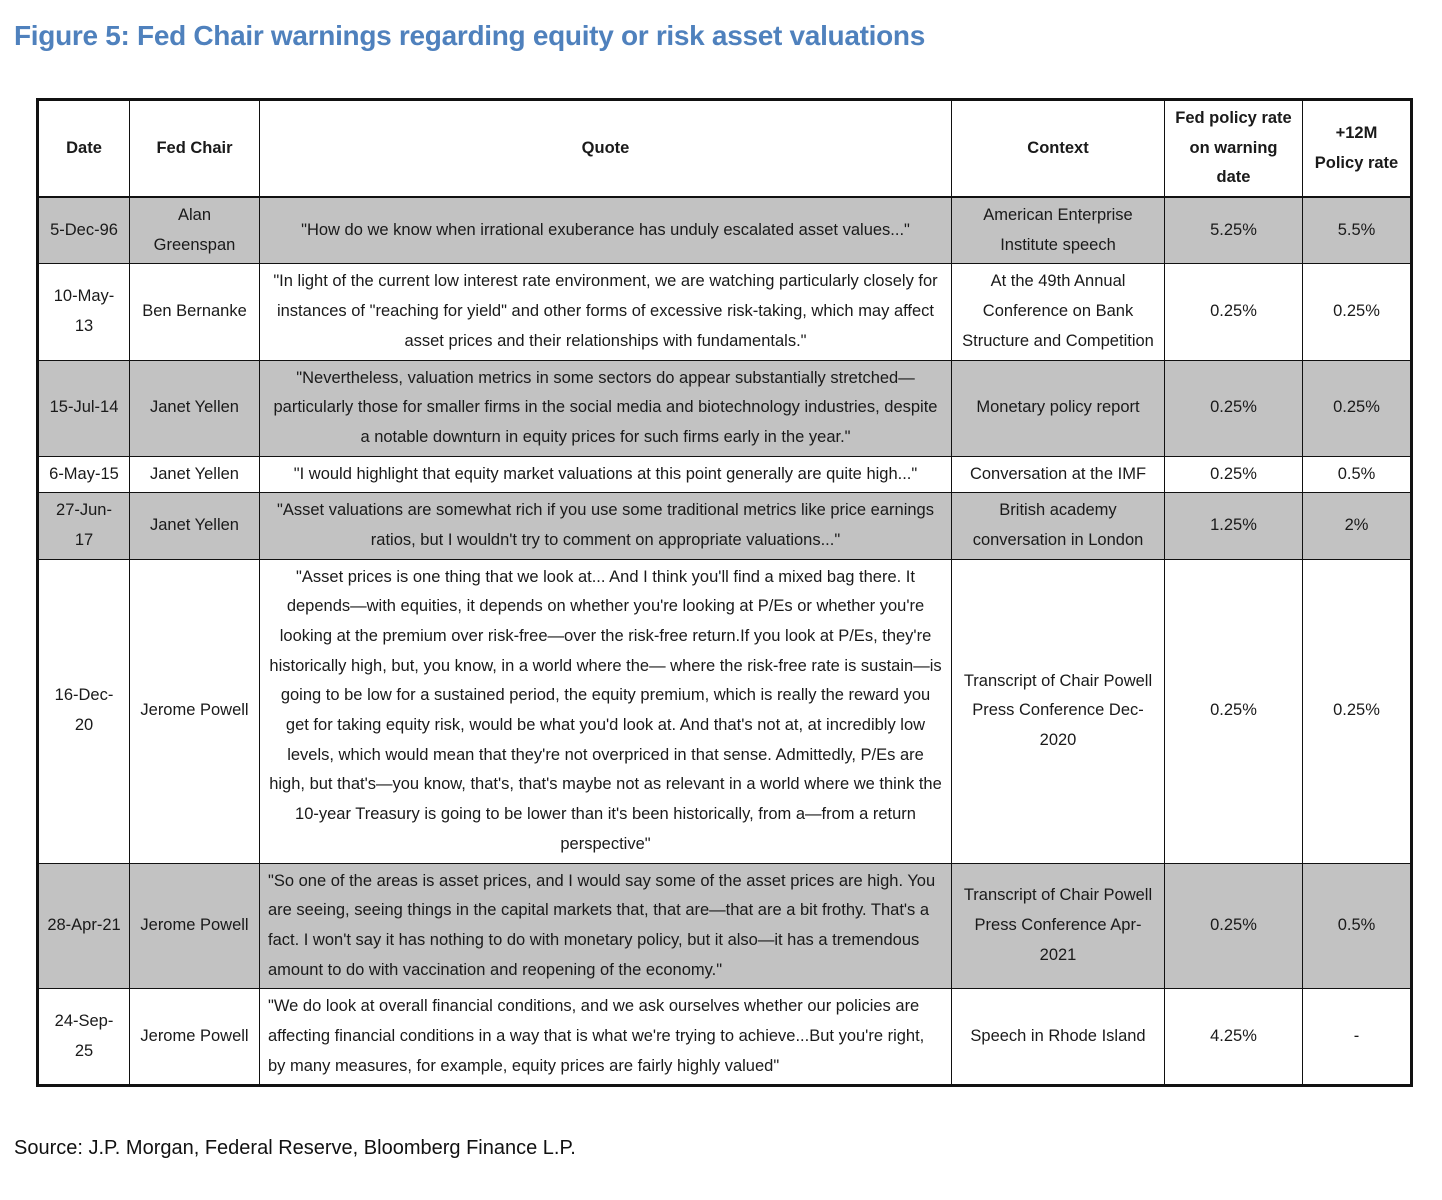 The image size is (1442, 1200). I want to click on header-cell-date: Date, so click(83, 149).